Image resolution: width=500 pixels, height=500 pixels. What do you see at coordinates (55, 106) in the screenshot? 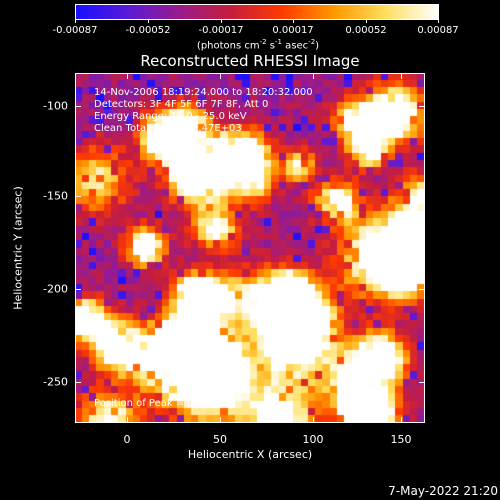
I see `y-tick-label: -100` at bounding box center [55, 106].